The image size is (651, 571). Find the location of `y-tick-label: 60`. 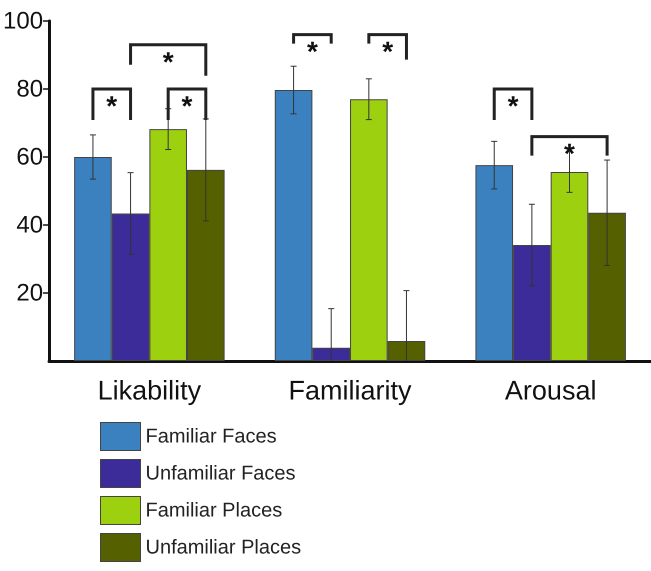

y-tick-label: 60 is located at coordinates (30, 157).